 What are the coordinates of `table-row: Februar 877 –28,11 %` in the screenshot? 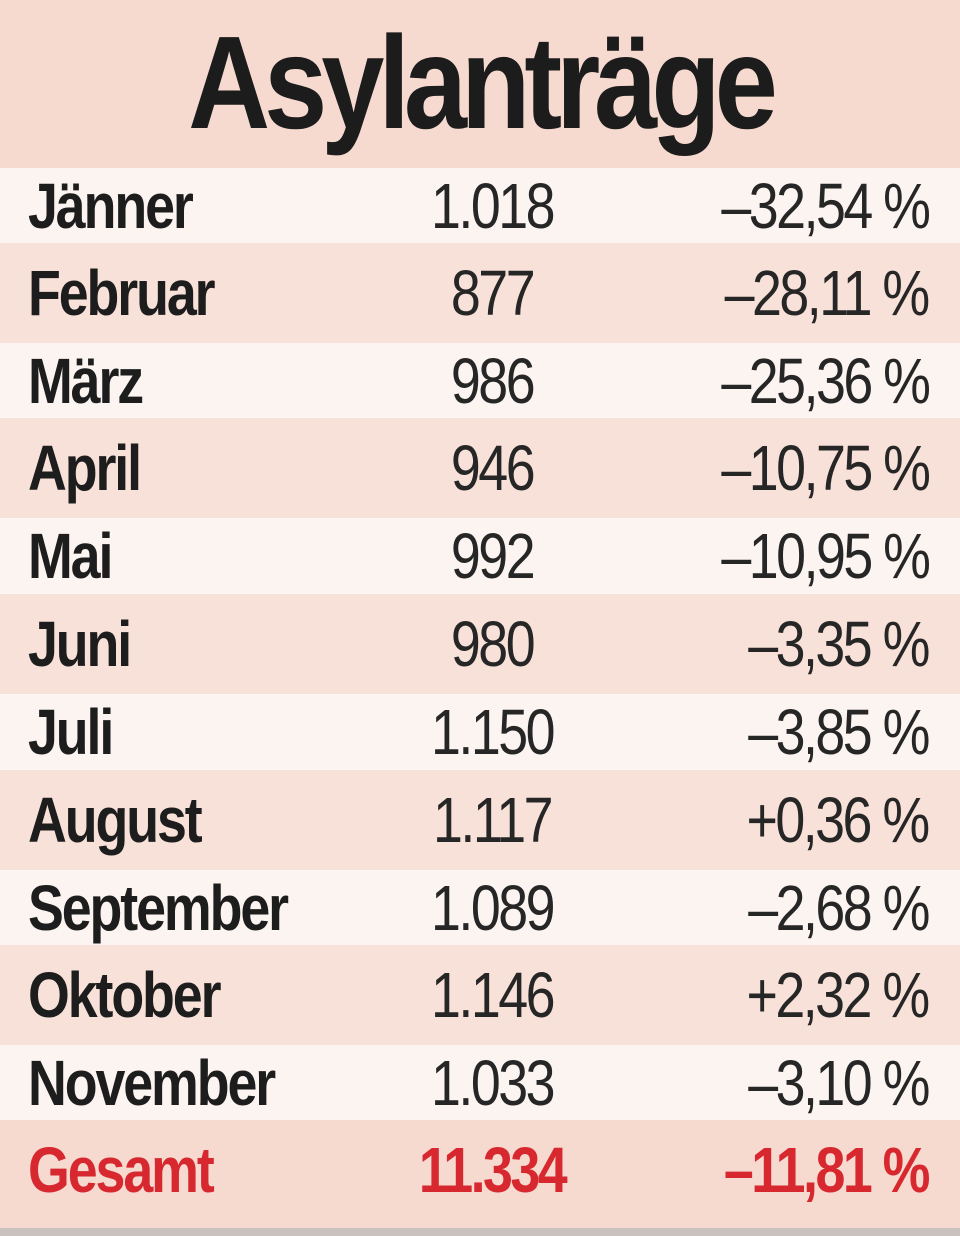 It's located at (480, 293).